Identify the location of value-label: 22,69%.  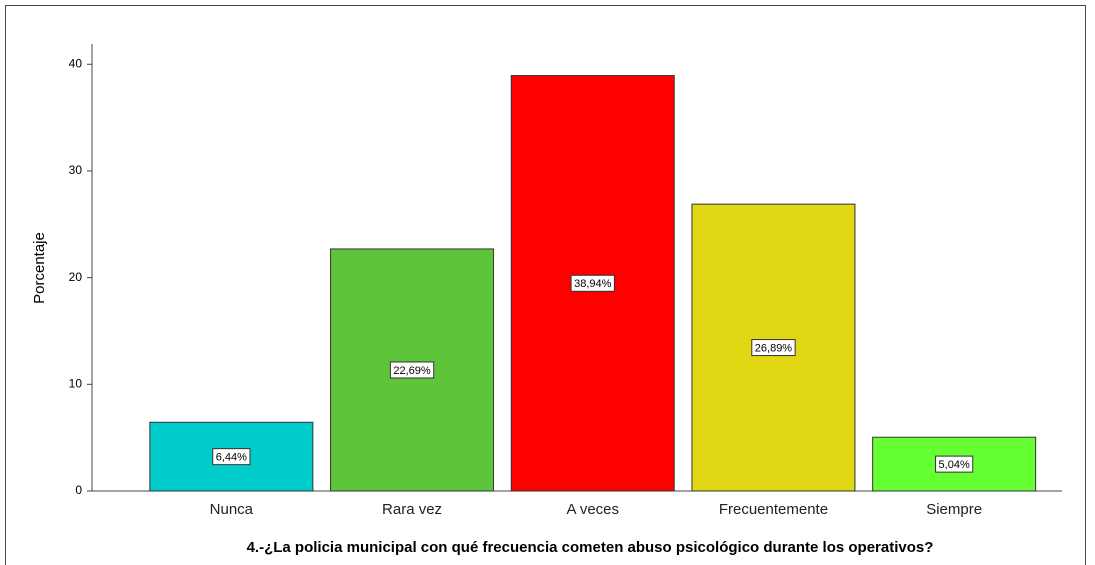
(412, 371).